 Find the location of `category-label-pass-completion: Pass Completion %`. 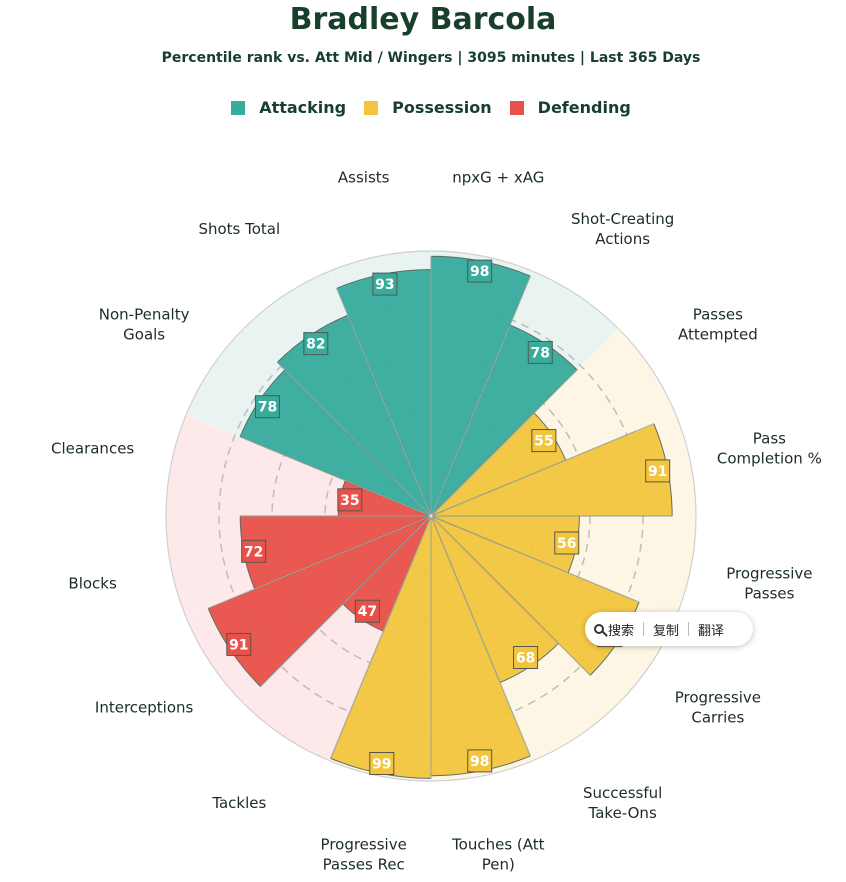

category-label-pass-completion: Pass Completion % is located at coordinates (769, 449).